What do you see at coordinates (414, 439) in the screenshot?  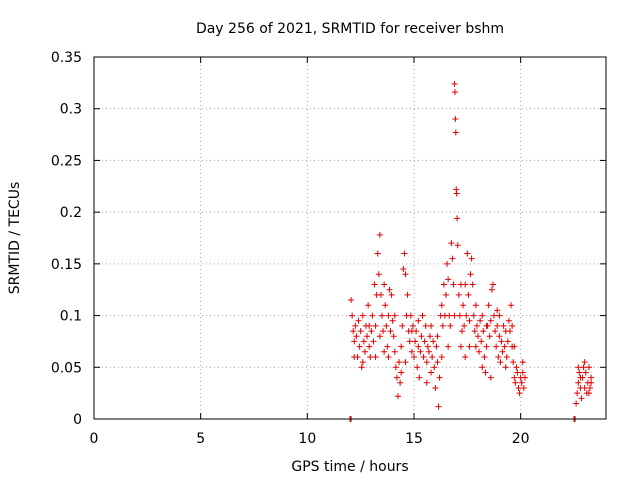 I see `x-tick-label: 15` at bounding box center [414, 439].